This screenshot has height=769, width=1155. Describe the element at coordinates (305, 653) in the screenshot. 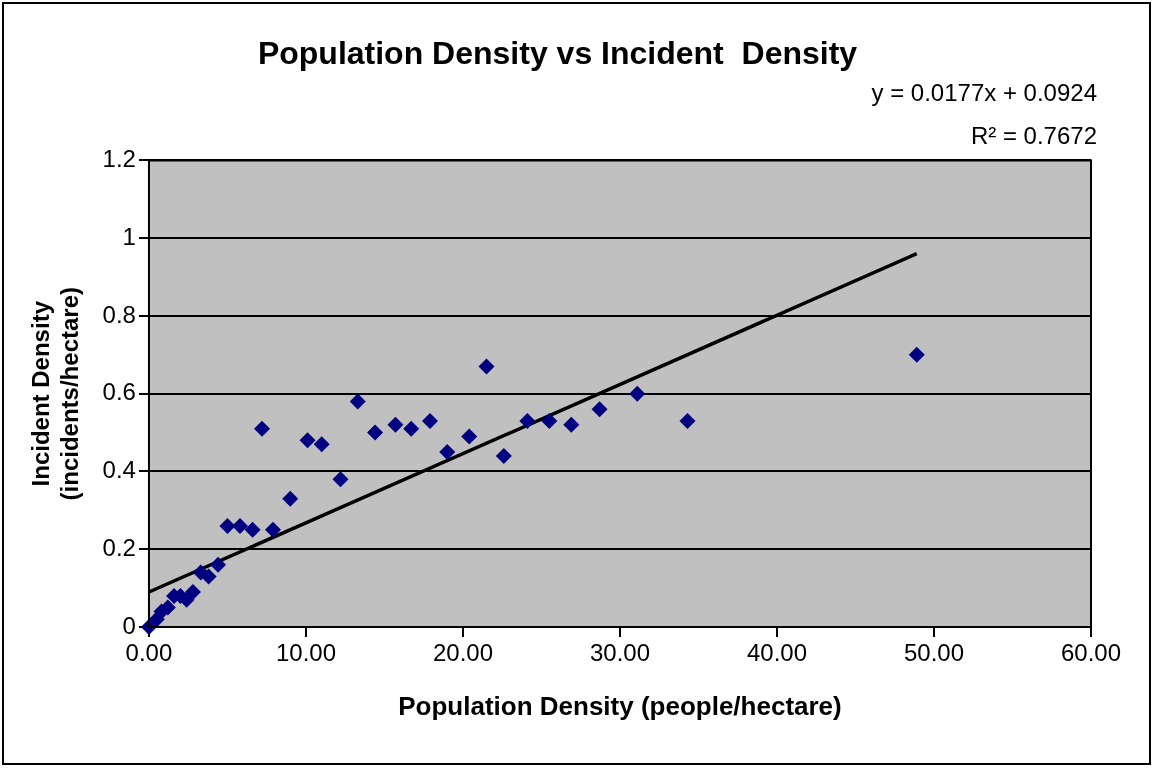

I see `x-tick-label: 10.00` at that location.